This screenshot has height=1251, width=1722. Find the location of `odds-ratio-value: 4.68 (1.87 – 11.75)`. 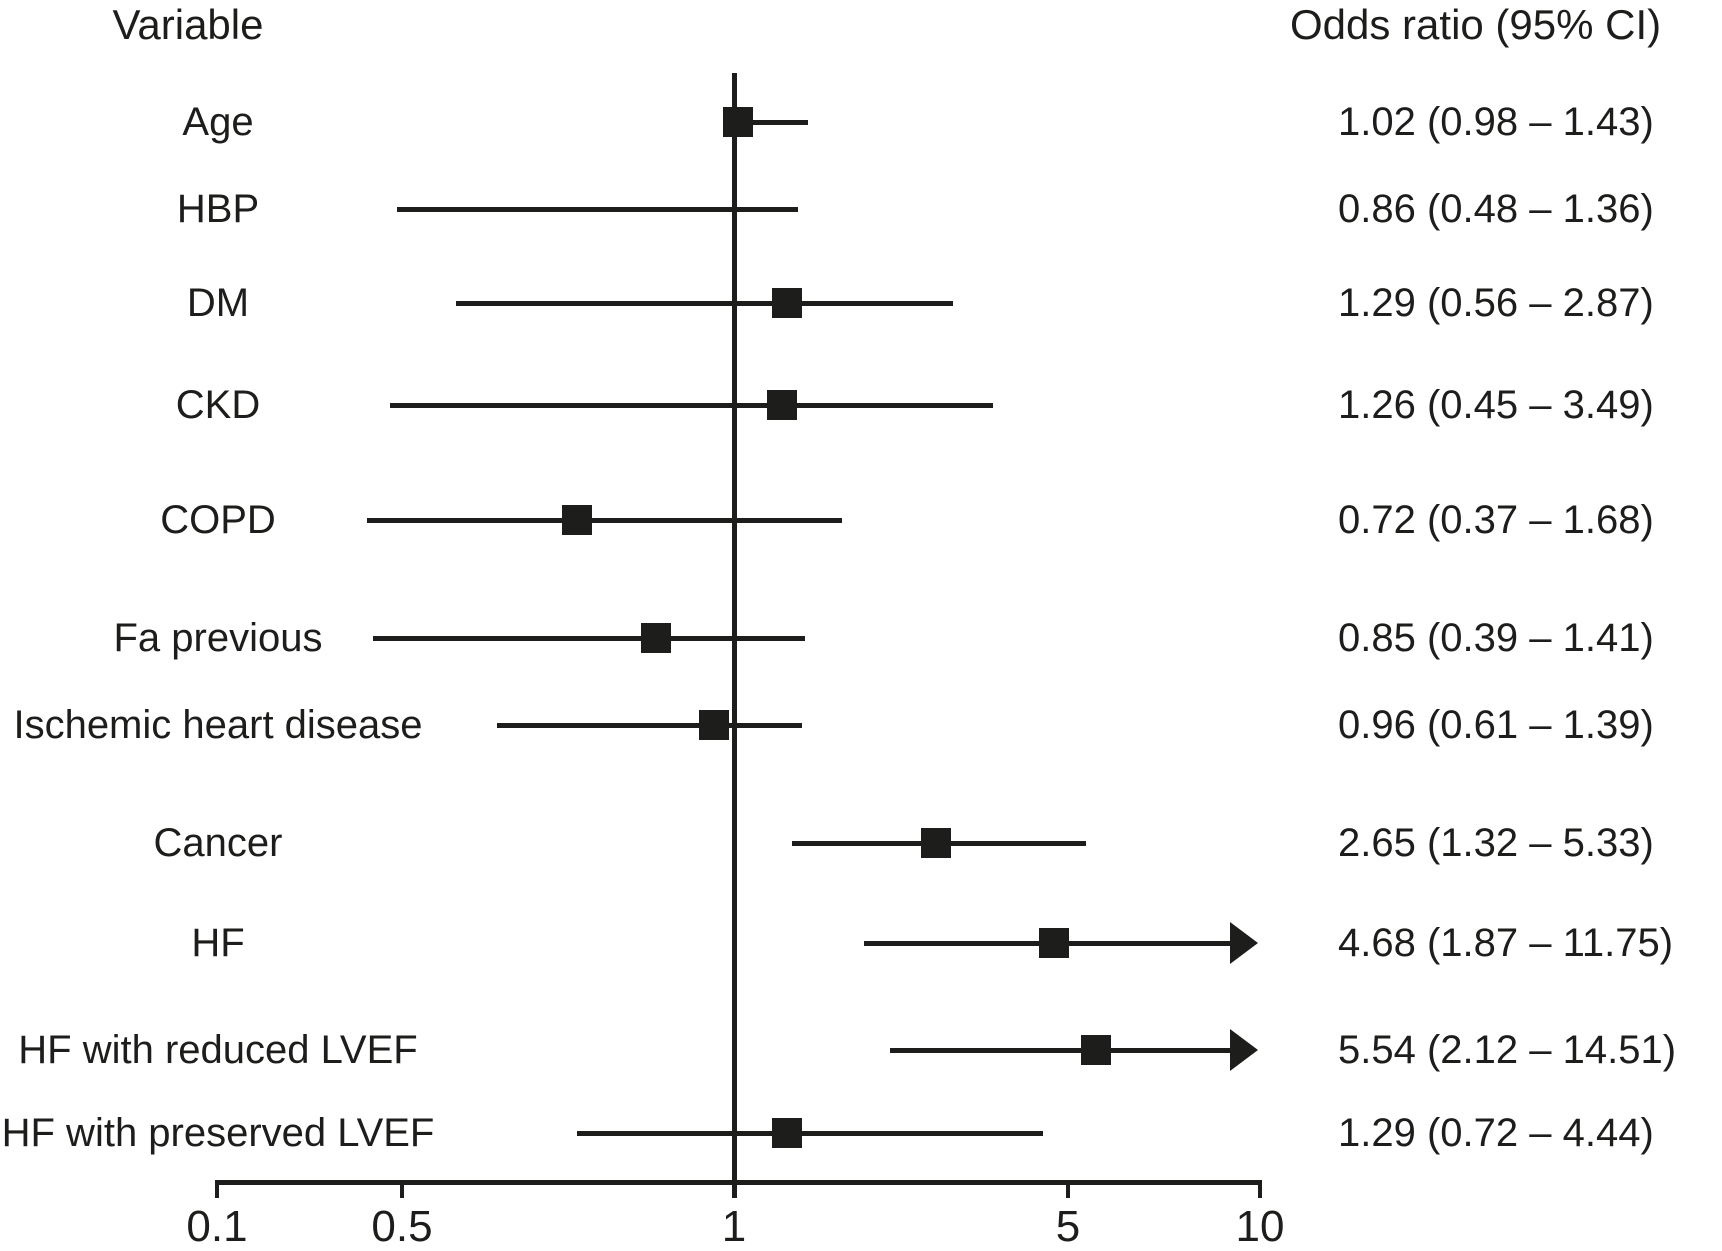

odds-ratio-value: 4.68 (1.87 – 11.75) is located at coordinates (1506, 943).